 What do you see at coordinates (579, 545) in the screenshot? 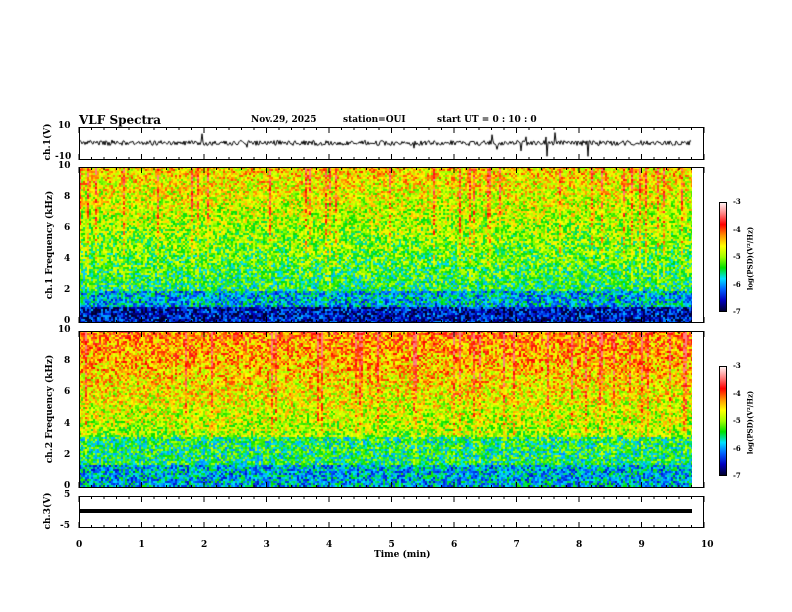
I see `xtick-label: 8` at bounding box center [579, 545].